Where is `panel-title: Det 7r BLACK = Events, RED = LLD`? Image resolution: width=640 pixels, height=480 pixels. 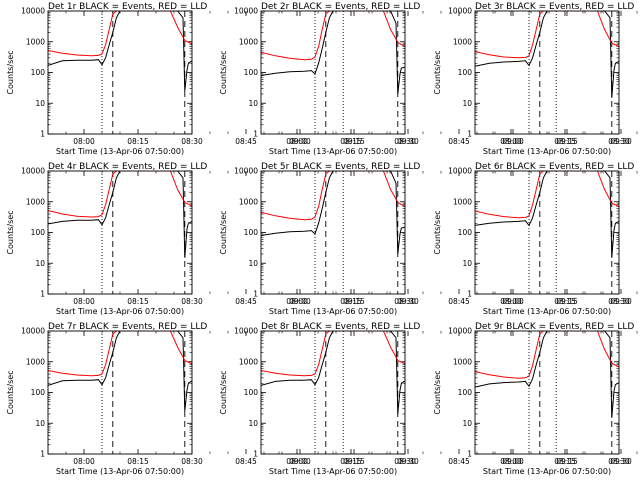
panel-title: Det 7r BLACK = Events, RED = LLD is located at coordinates (127, 327).